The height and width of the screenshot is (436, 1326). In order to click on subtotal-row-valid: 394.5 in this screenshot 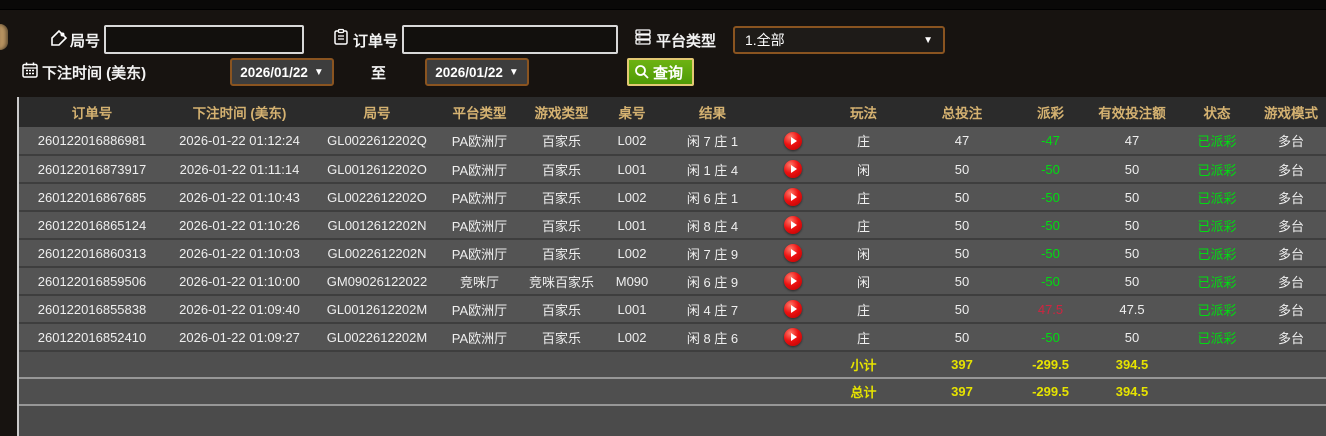, I will do `click(1132, 365)`.